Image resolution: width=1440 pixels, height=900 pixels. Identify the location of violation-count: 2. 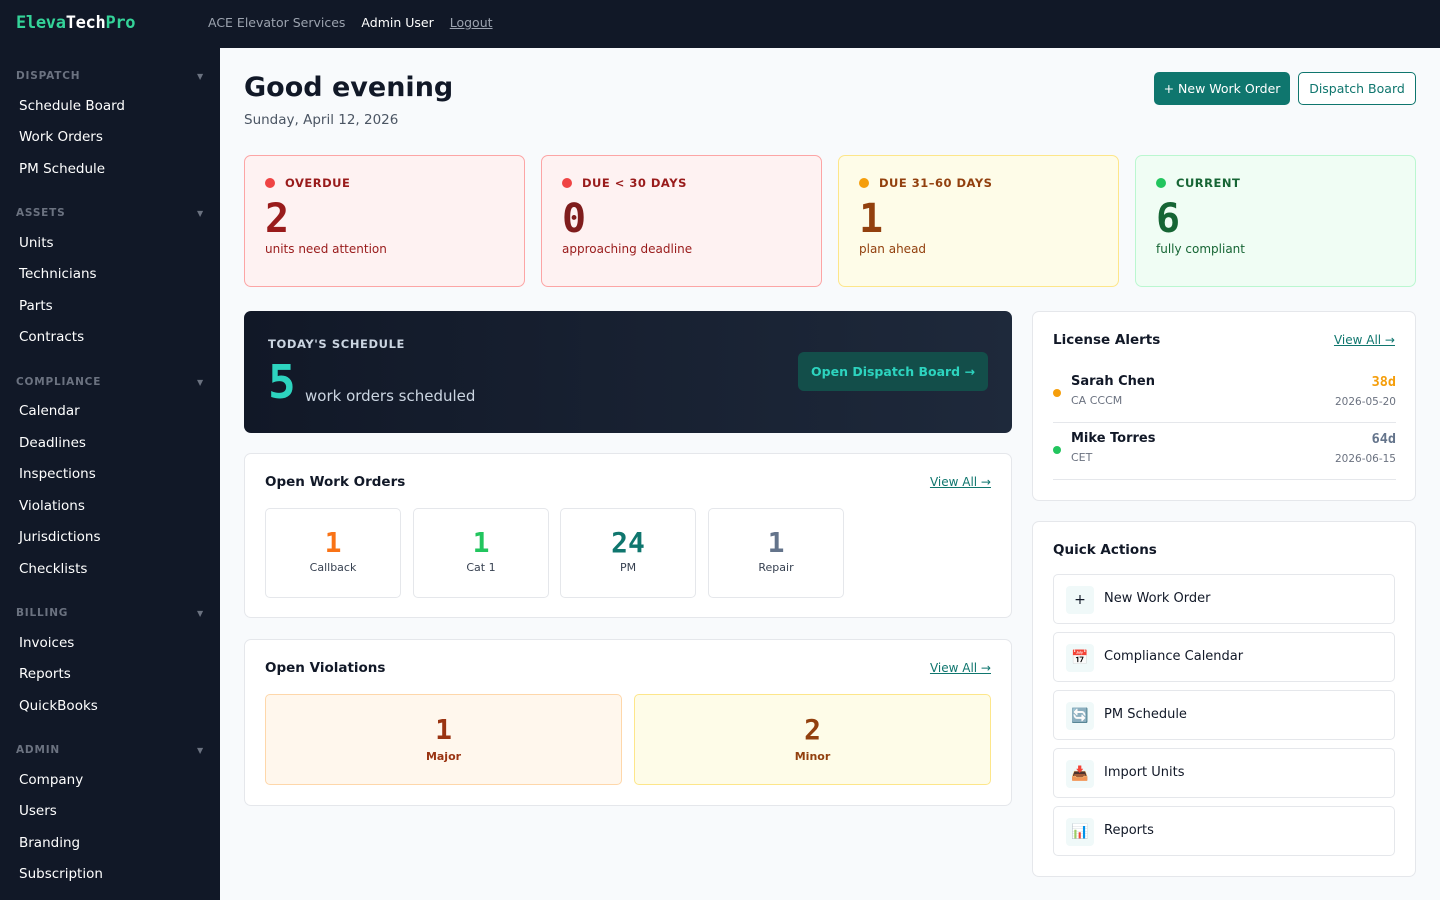
(812, 729).